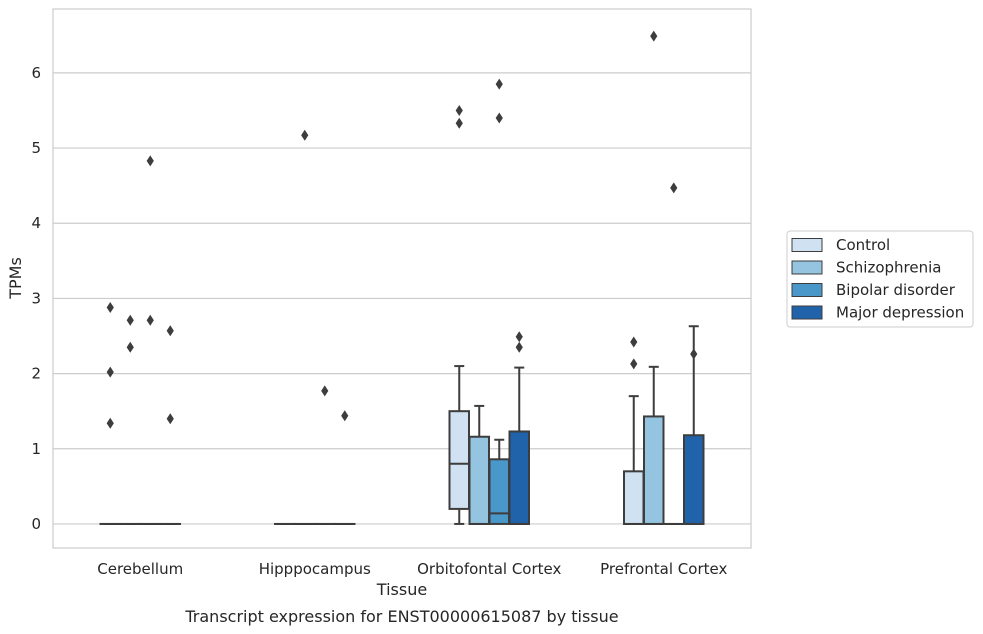  What do you see at coordinates (36, 223) in the screenshot?
I see `y-tick-label: 4` at bounding box center [36, 223].